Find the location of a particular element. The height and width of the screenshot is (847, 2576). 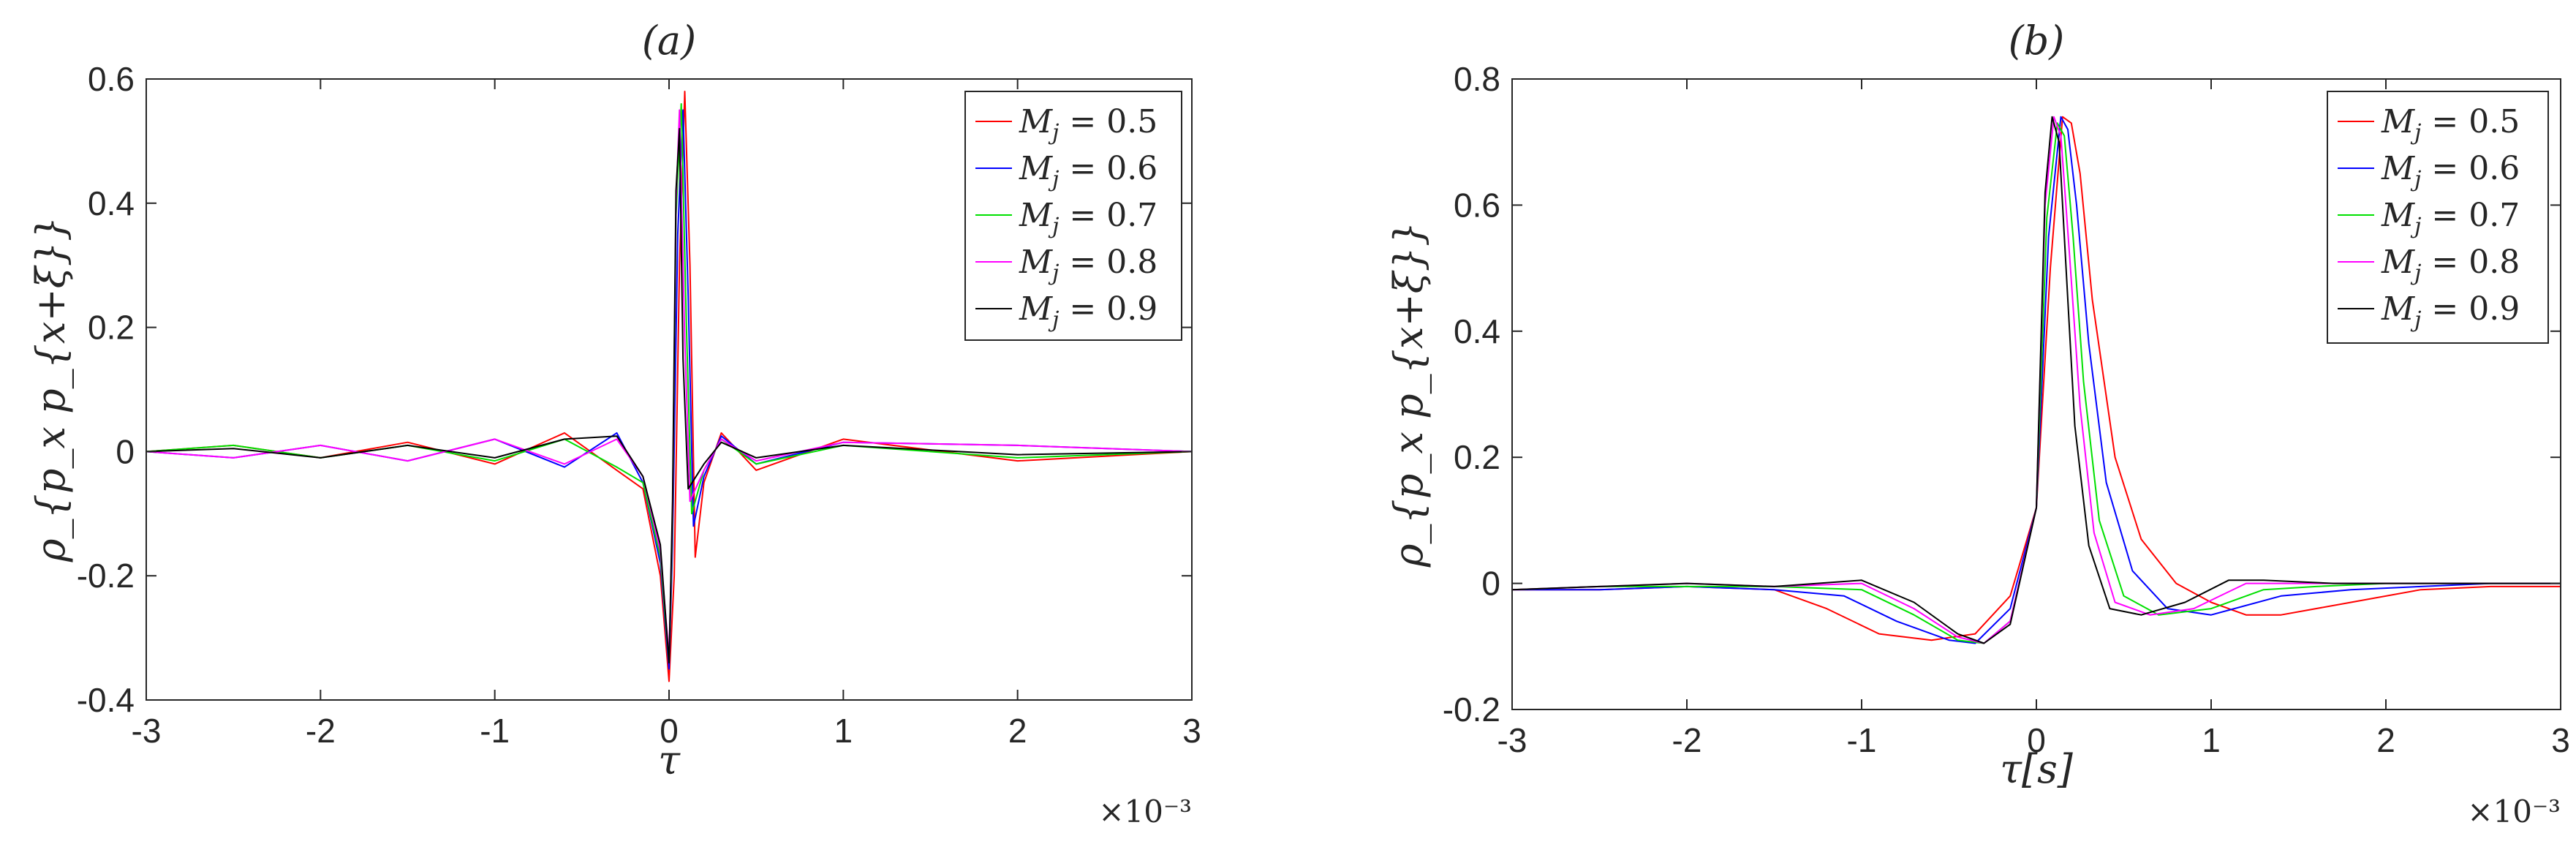

chart-title: (b) is located at coordinates (2037, 41).